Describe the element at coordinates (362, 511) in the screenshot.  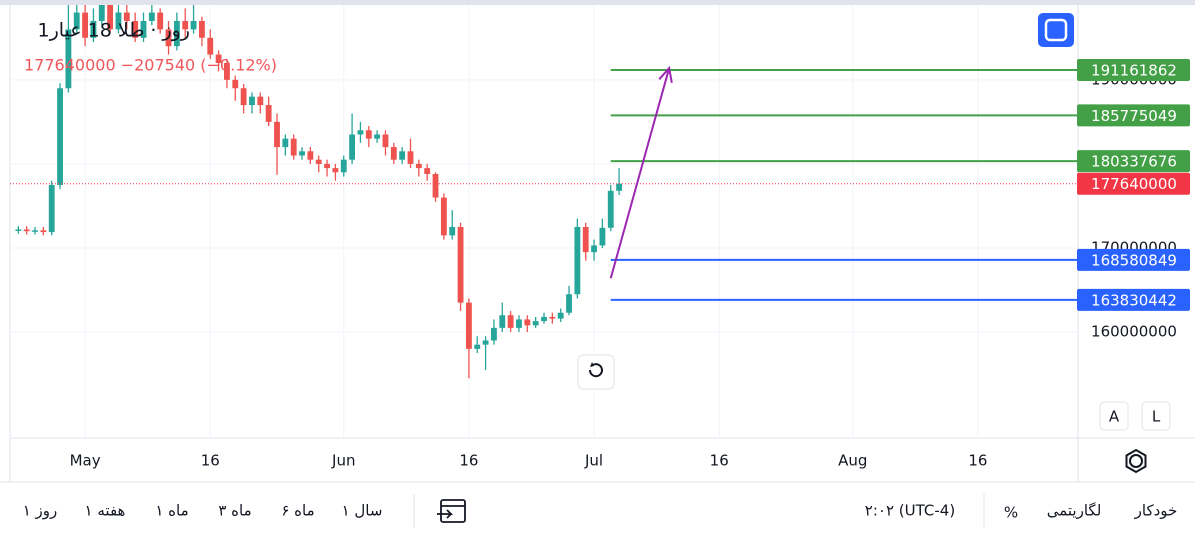
I see `period-button: سال ۱` at that location.